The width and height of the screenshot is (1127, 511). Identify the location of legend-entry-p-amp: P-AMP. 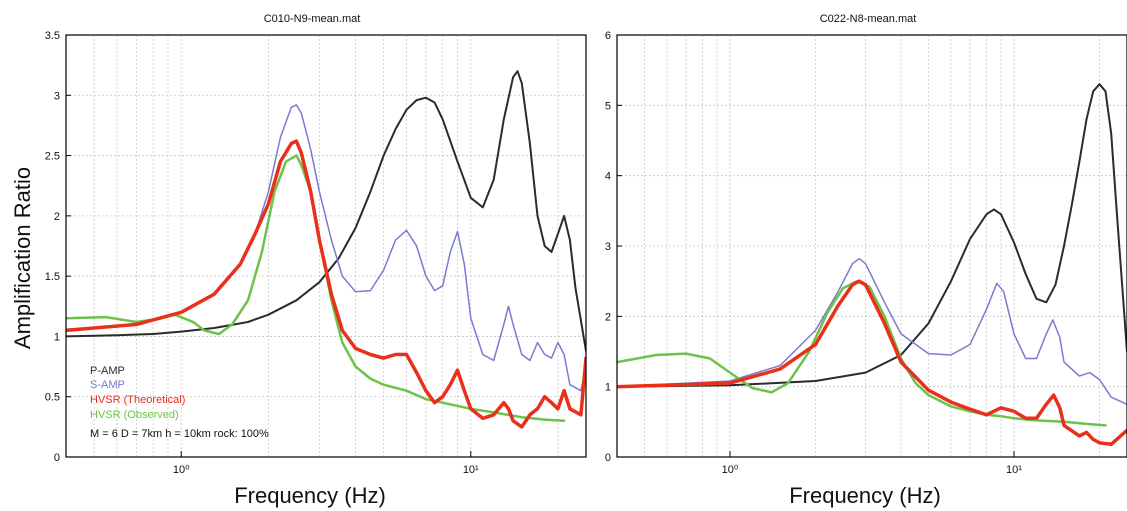
(107, 371).